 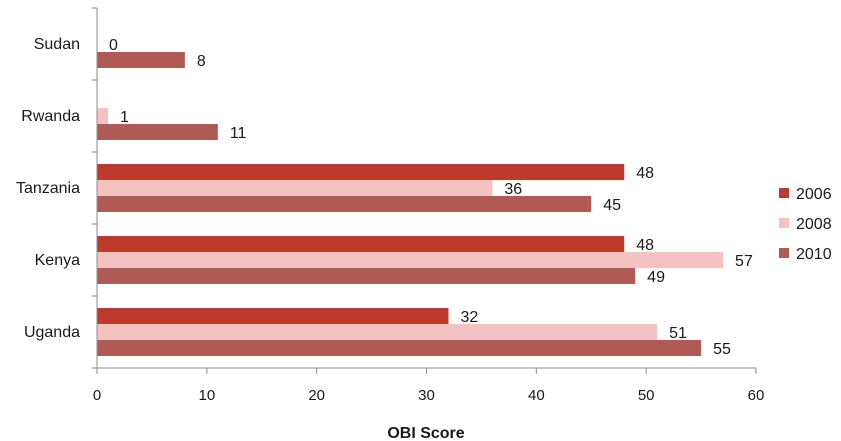 What do you see at coordinates (361, 244) in the screenshot?
I see `bar-kenya-2006` at bounding box center [361, 244].